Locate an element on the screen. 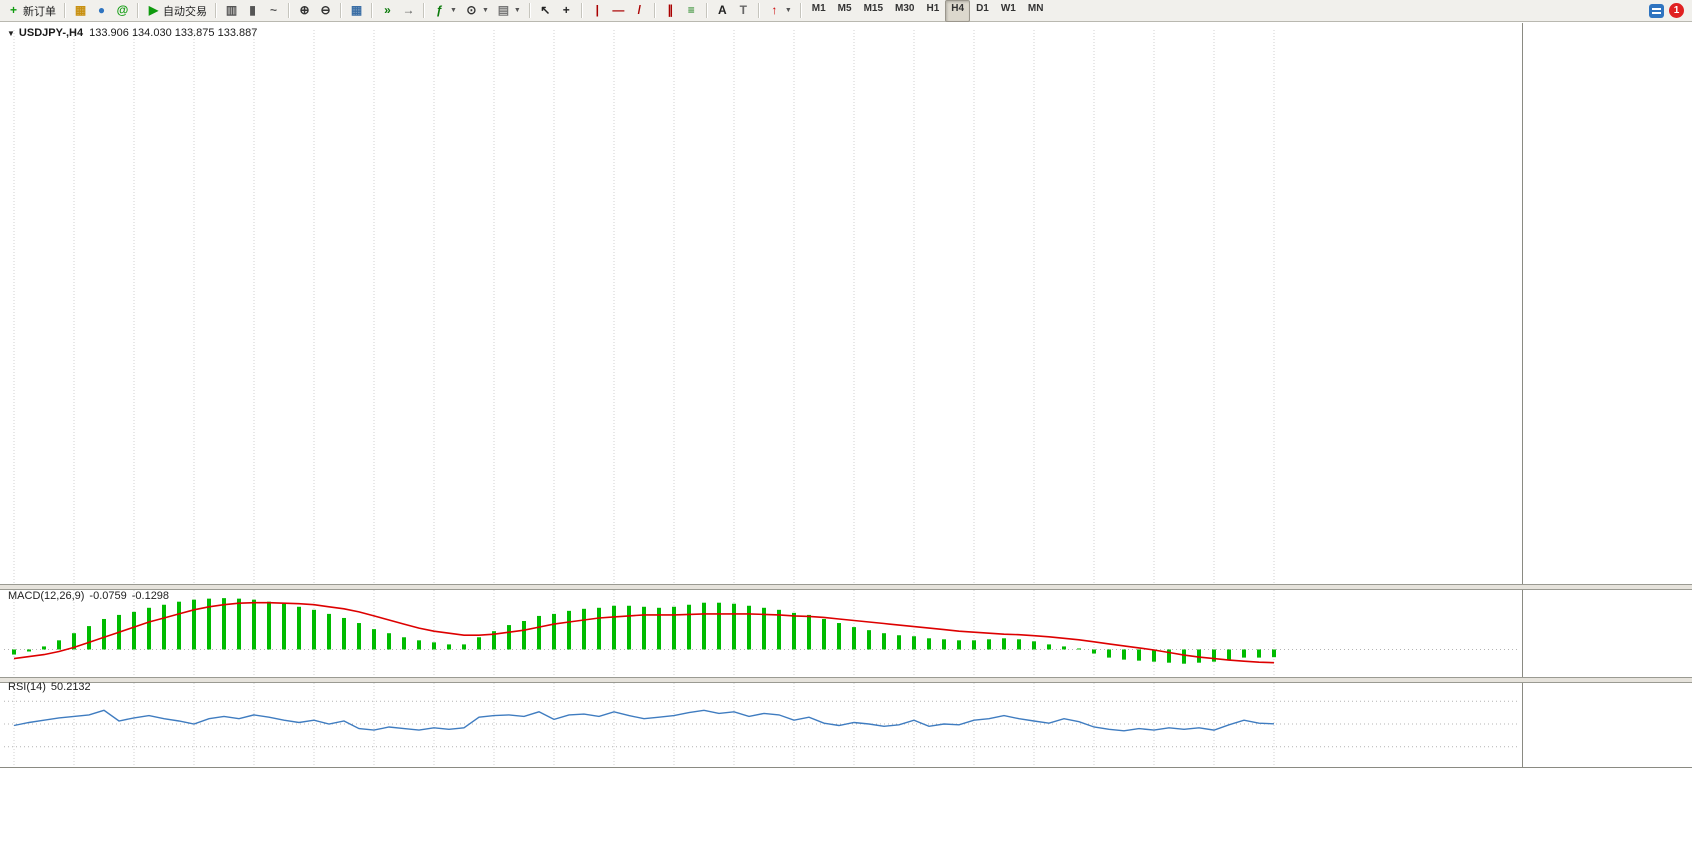 This screenshot has height=851, width=1692. templates-button: ▤ ▼ is located at coordinates (509, 10).